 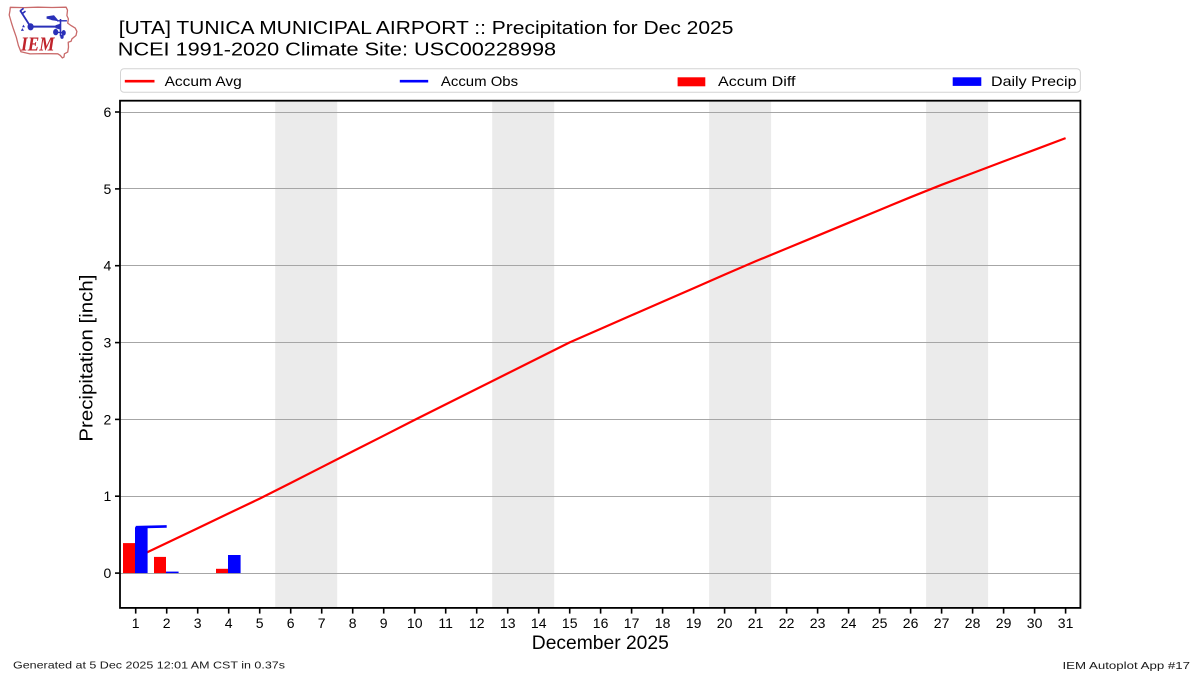 What do you see at coordinates (415, 623) in the screenshot?
I see `svg-text: 10` at bounding box center [415, 623].